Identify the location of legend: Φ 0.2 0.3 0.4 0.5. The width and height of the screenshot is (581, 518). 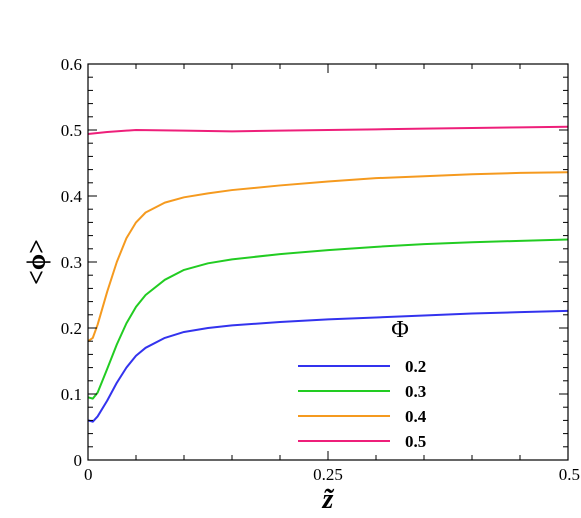
(362, 384).